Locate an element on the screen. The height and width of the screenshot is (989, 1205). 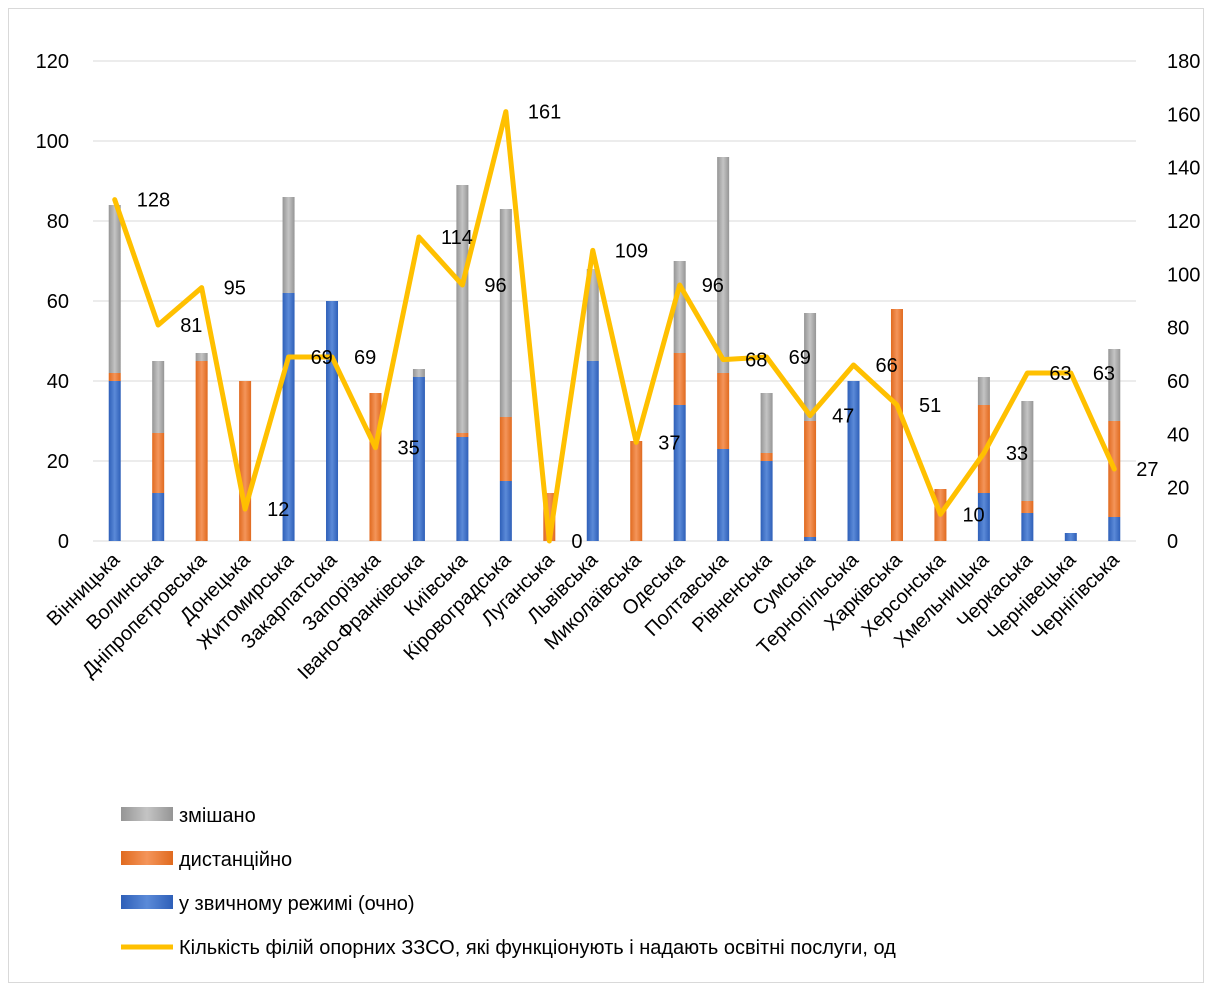
y-left-tick-label: 60 is located at coordinates (58, 302).